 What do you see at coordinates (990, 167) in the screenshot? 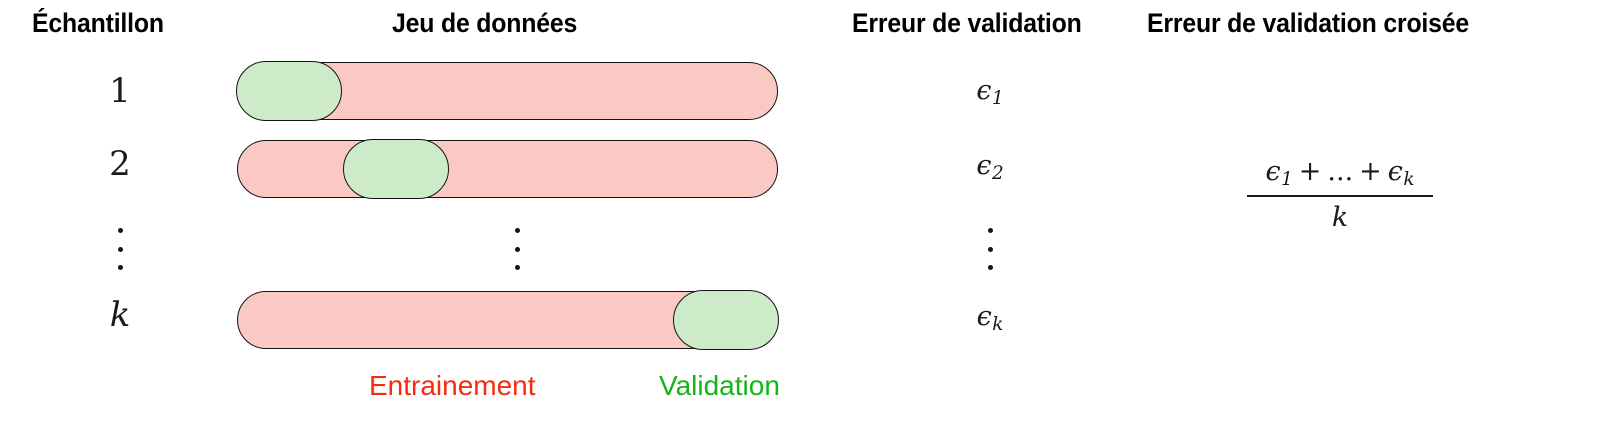
I see `validation-error-2: ϵ2` at bounding box center [990, 167].